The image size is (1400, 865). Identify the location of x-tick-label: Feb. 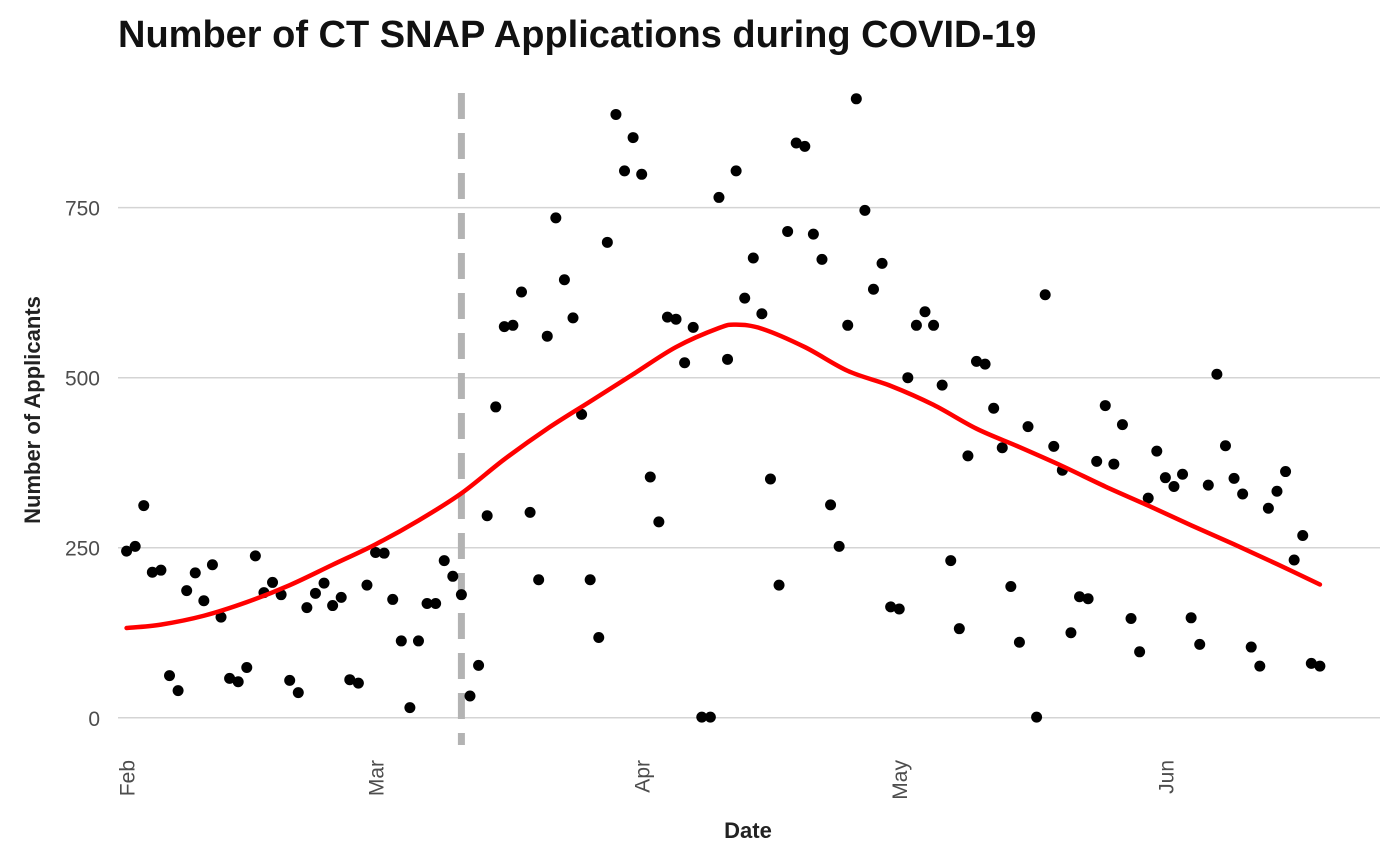
(128, 778).